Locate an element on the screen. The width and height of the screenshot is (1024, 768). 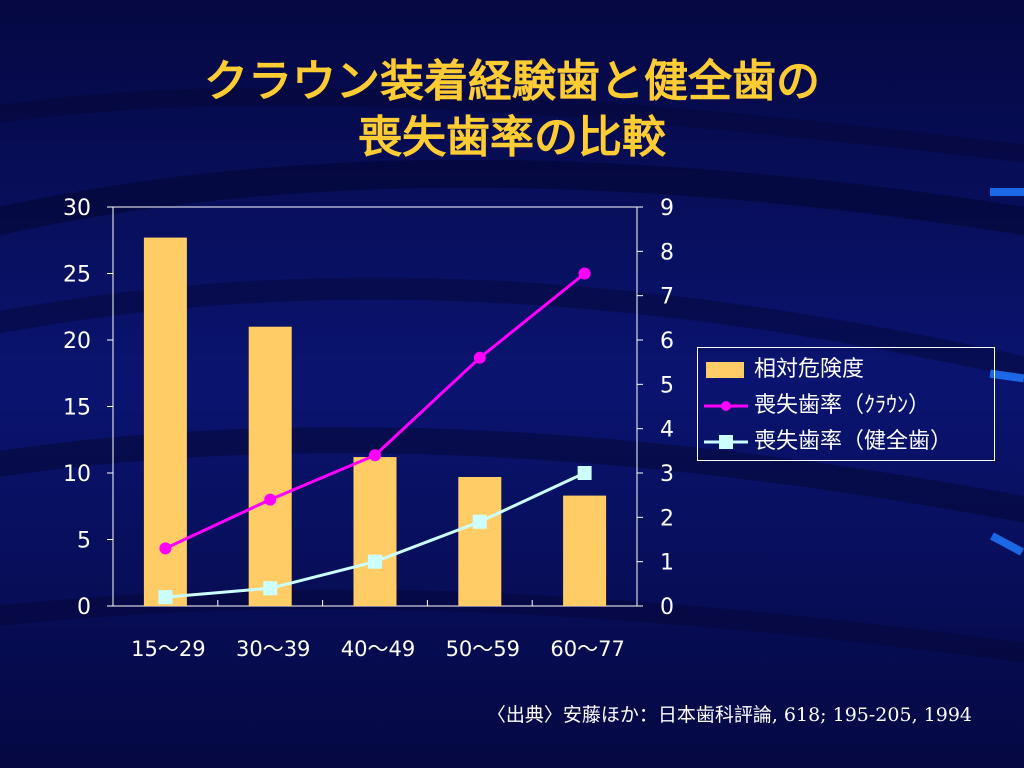
left-axis: 0 5 10 15 20 25 30 is located at coordinates (88, 408).